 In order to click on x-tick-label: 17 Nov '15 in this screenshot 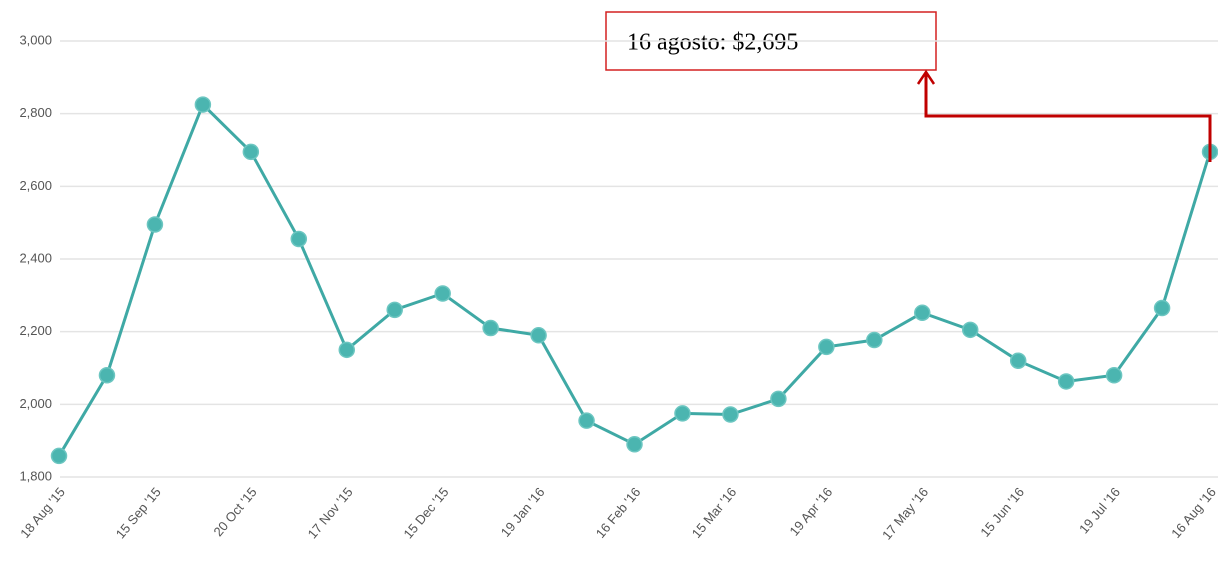, I will do `click(330, 512)`.